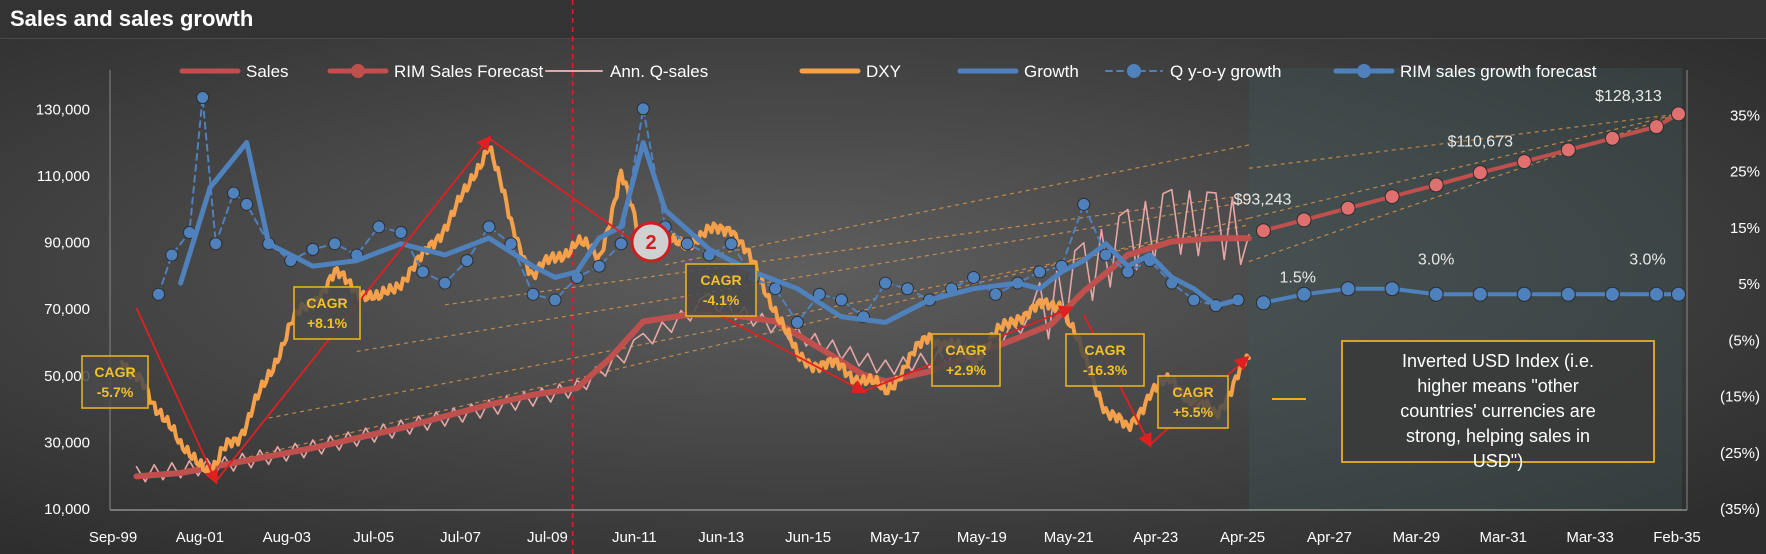 Image resolution: width=1766 pixels, height=554 pixels. What do you see at coordinates (982, 537) in the screenshot?
I see `x-tick-label: May-19` at bounding box center [982, 537].